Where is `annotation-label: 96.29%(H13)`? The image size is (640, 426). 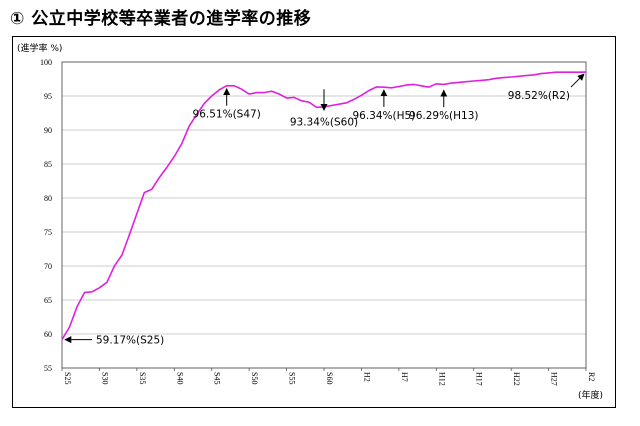
annotation-label: 96.29%(H13) is located at coordinates (444, 116).